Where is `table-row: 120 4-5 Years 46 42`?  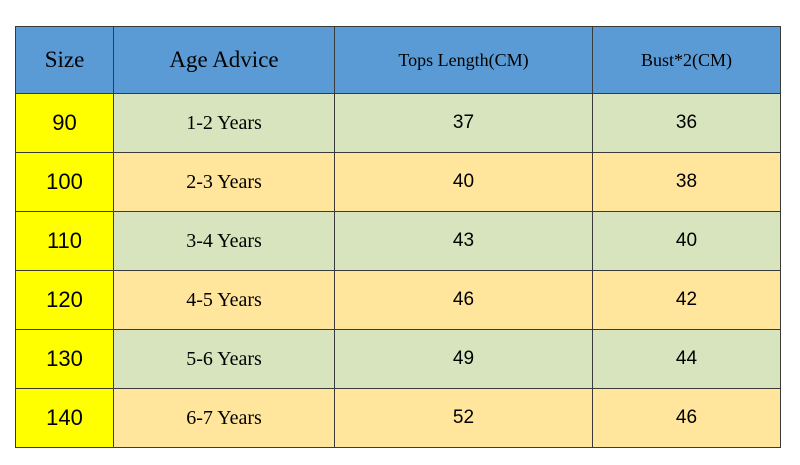 table-row: 120 4-5 Years 46 42 is located at coordinates (398, 300).